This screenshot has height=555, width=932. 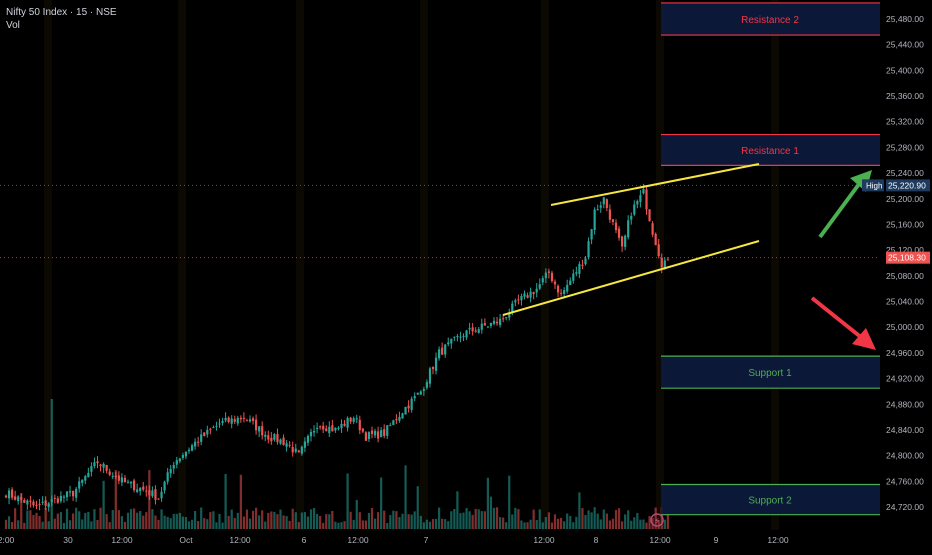 I want to click on price-tick: 25,120.00, so click(x=905, y=250).